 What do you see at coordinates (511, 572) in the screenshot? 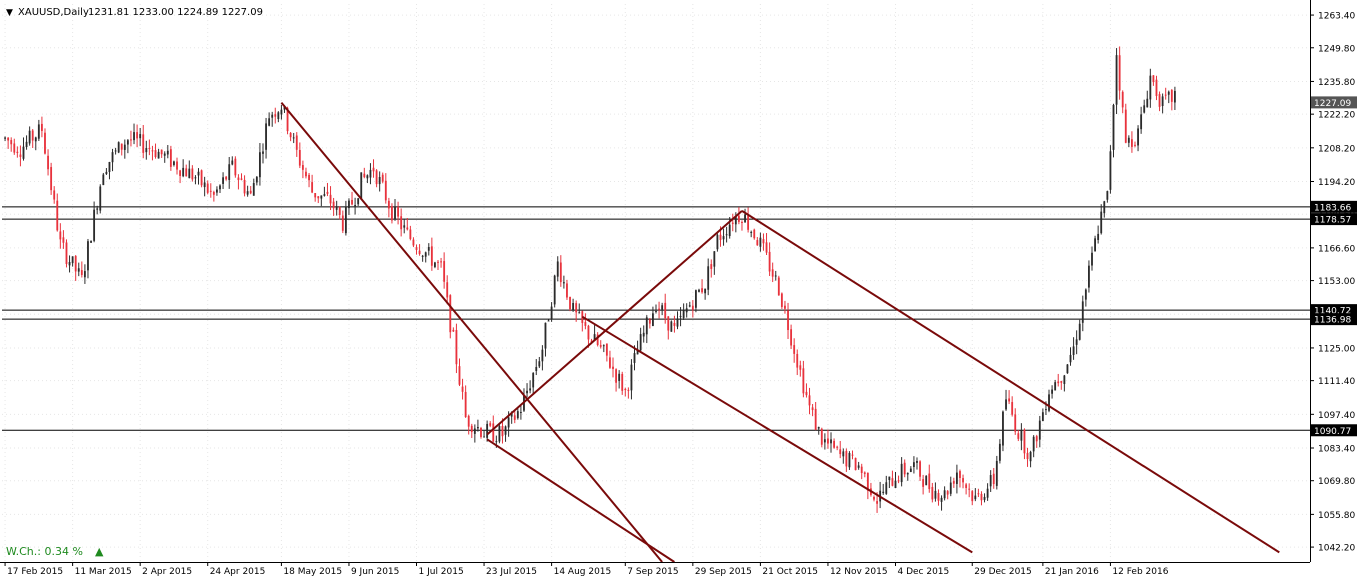
I see `time-tick-label: 23 Jul 2015` at bounding box center [511, 572].